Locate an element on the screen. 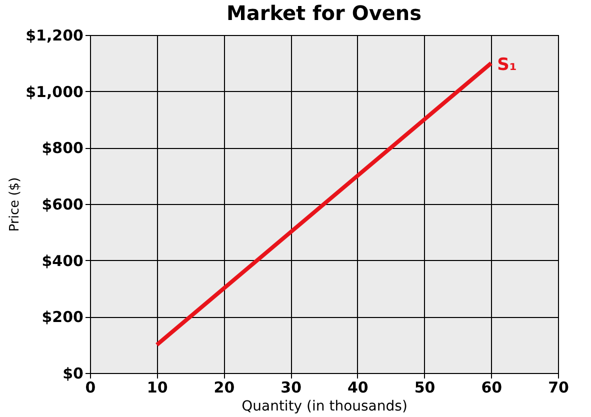  x-tick-label: 40 is located at coordinates (357, 387).